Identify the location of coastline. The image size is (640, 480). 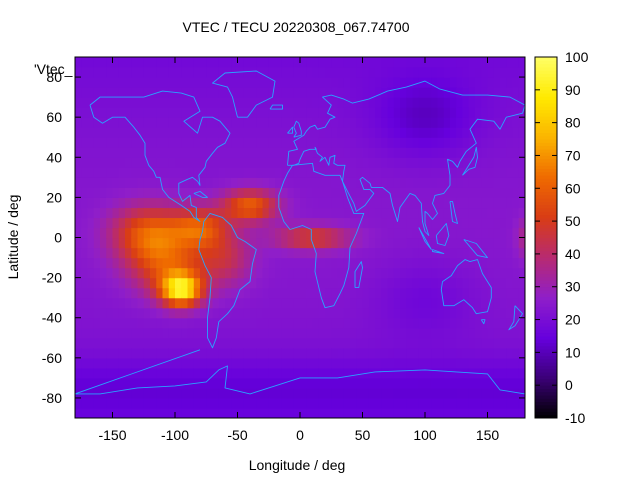
(453, 212).